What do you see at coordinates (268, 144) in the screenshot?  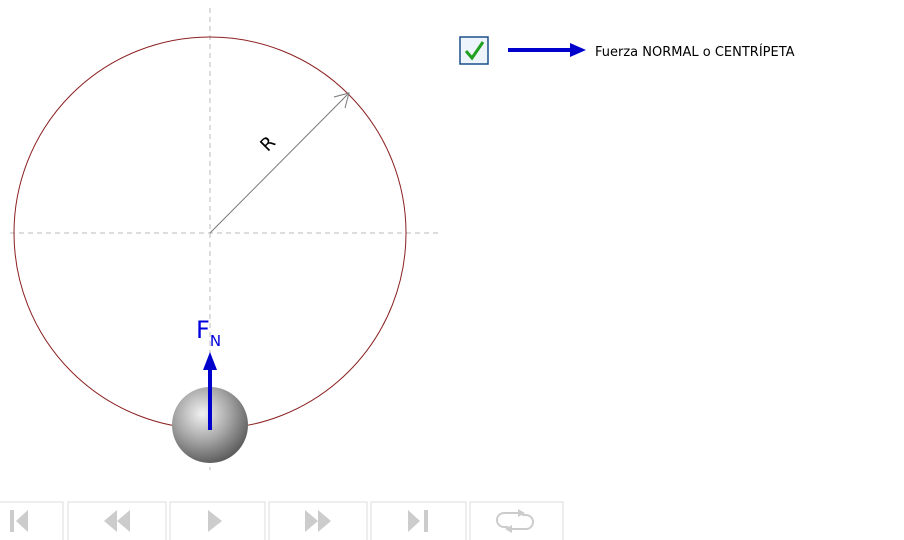 I see `radius-label: R` at bounding box center [268, 144].